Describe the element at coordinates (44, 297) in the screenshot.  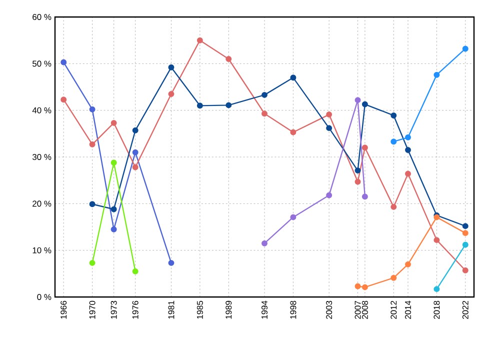
I see `y-tick-label: 0 %` at that location.